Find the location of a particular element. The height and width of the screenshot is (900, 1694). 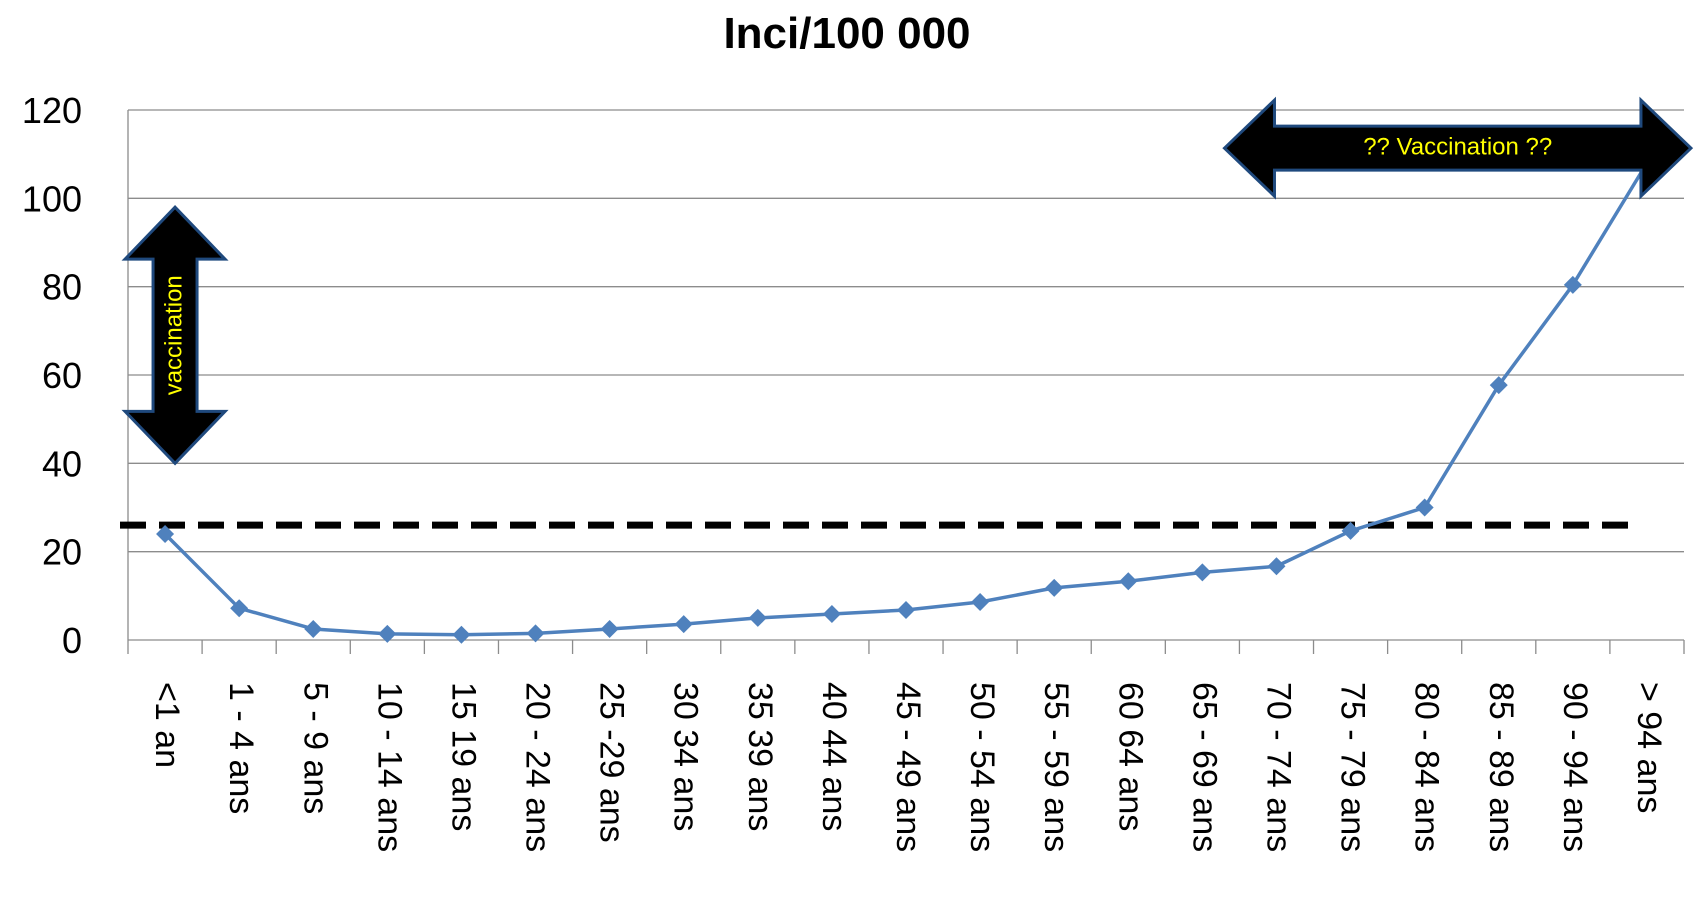

y-tick-labels: 0 20 40 60 80 100 120 is located at coordinates (52, 375).